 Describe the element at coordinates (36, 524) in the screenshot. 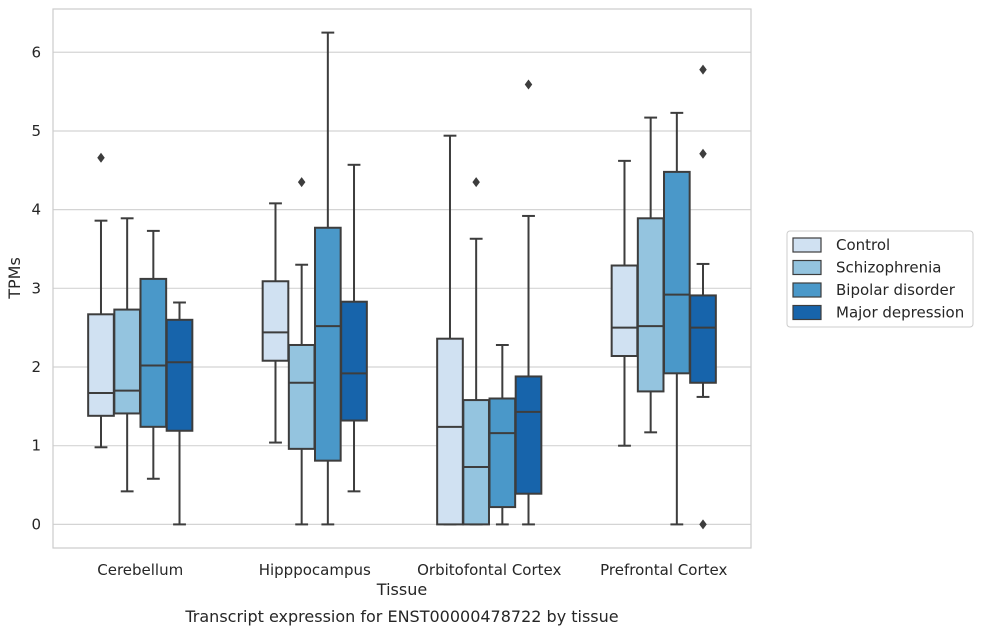

I see `y-tick-label: 0` at that location.